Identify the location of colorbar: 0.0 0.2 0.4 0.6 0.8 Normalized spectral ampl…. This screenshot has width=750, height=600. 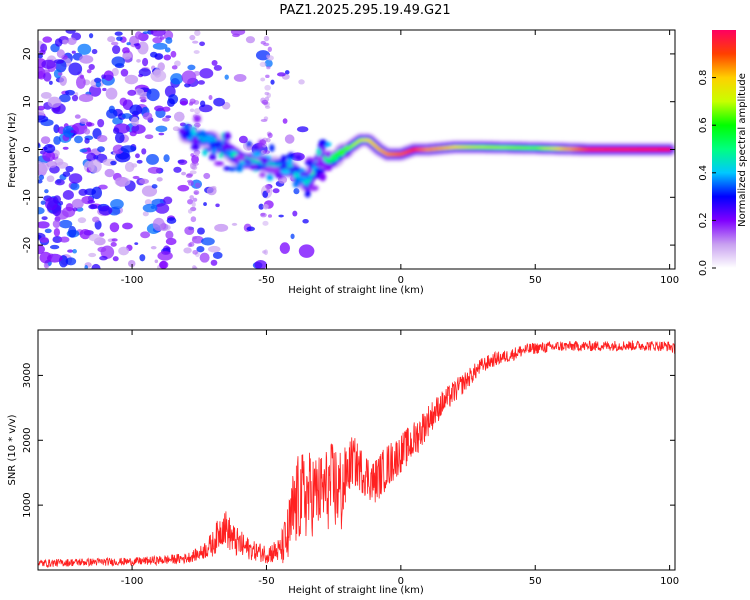
(723, 153).